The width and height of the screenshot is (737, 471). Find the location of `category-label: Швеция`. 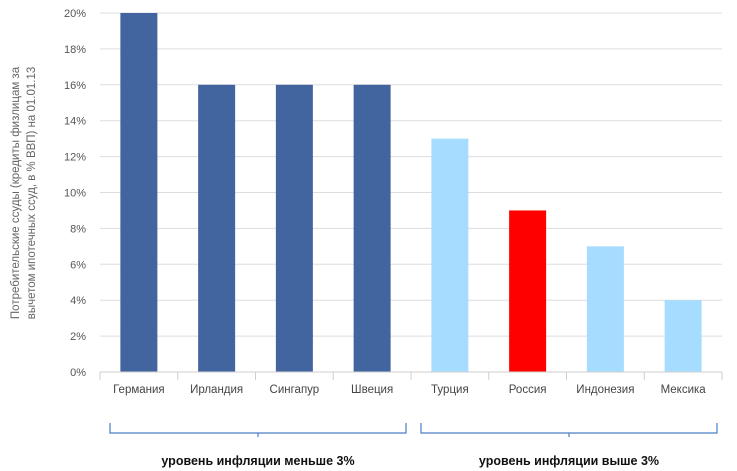

category-label: Швеция is located at coordinates (372, 390).